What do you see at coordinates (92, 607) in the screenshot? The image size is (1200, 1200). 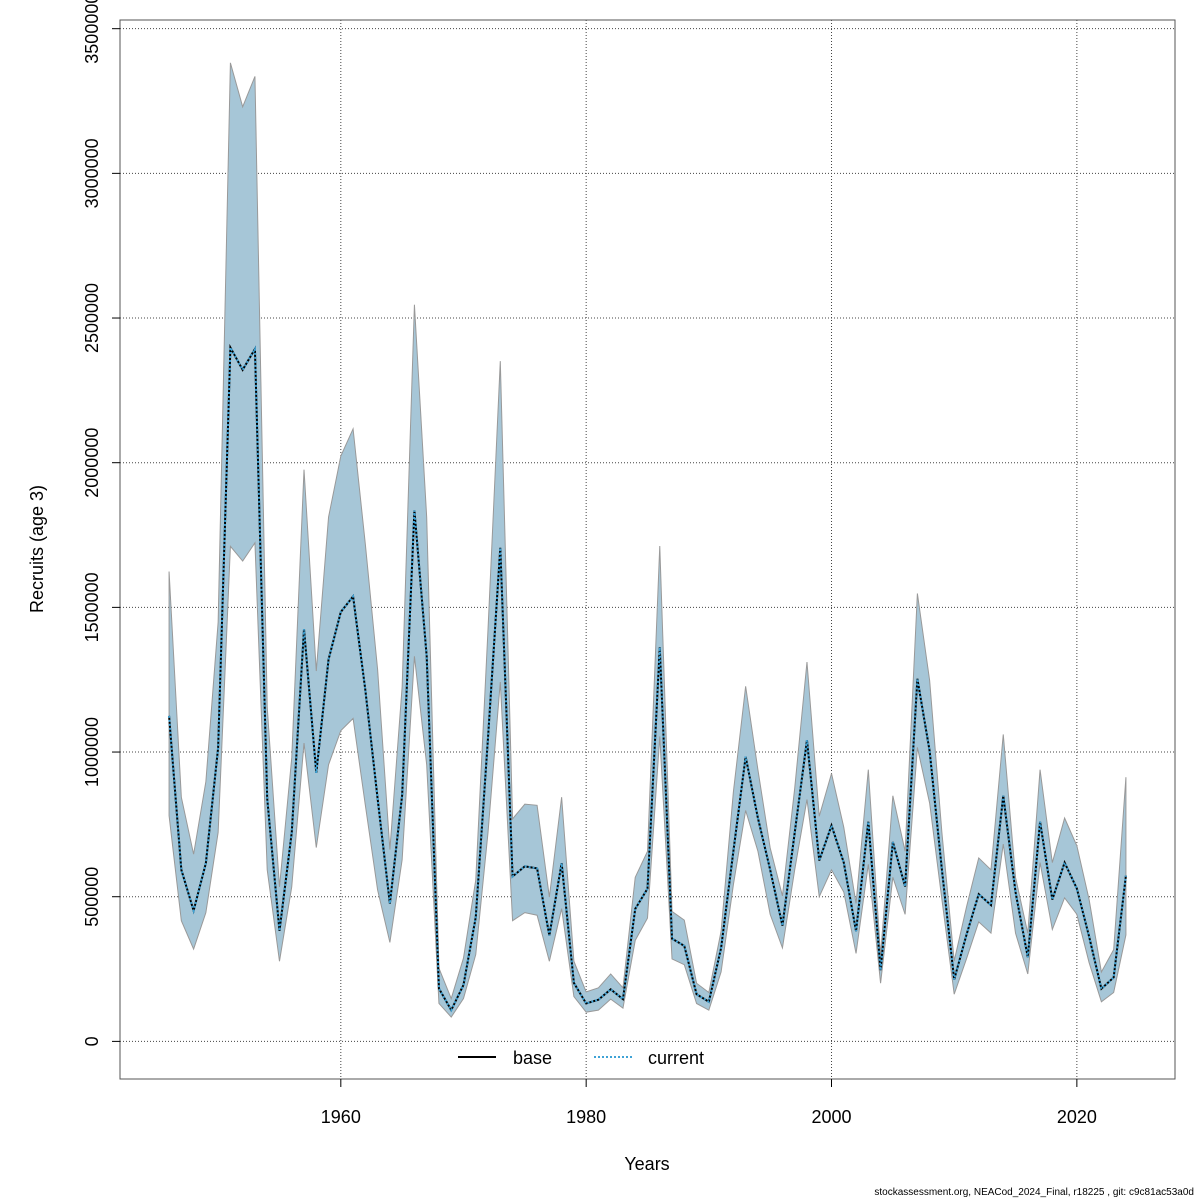 I see `y-tick-label: 1500000` at bounding box center [92, 607].